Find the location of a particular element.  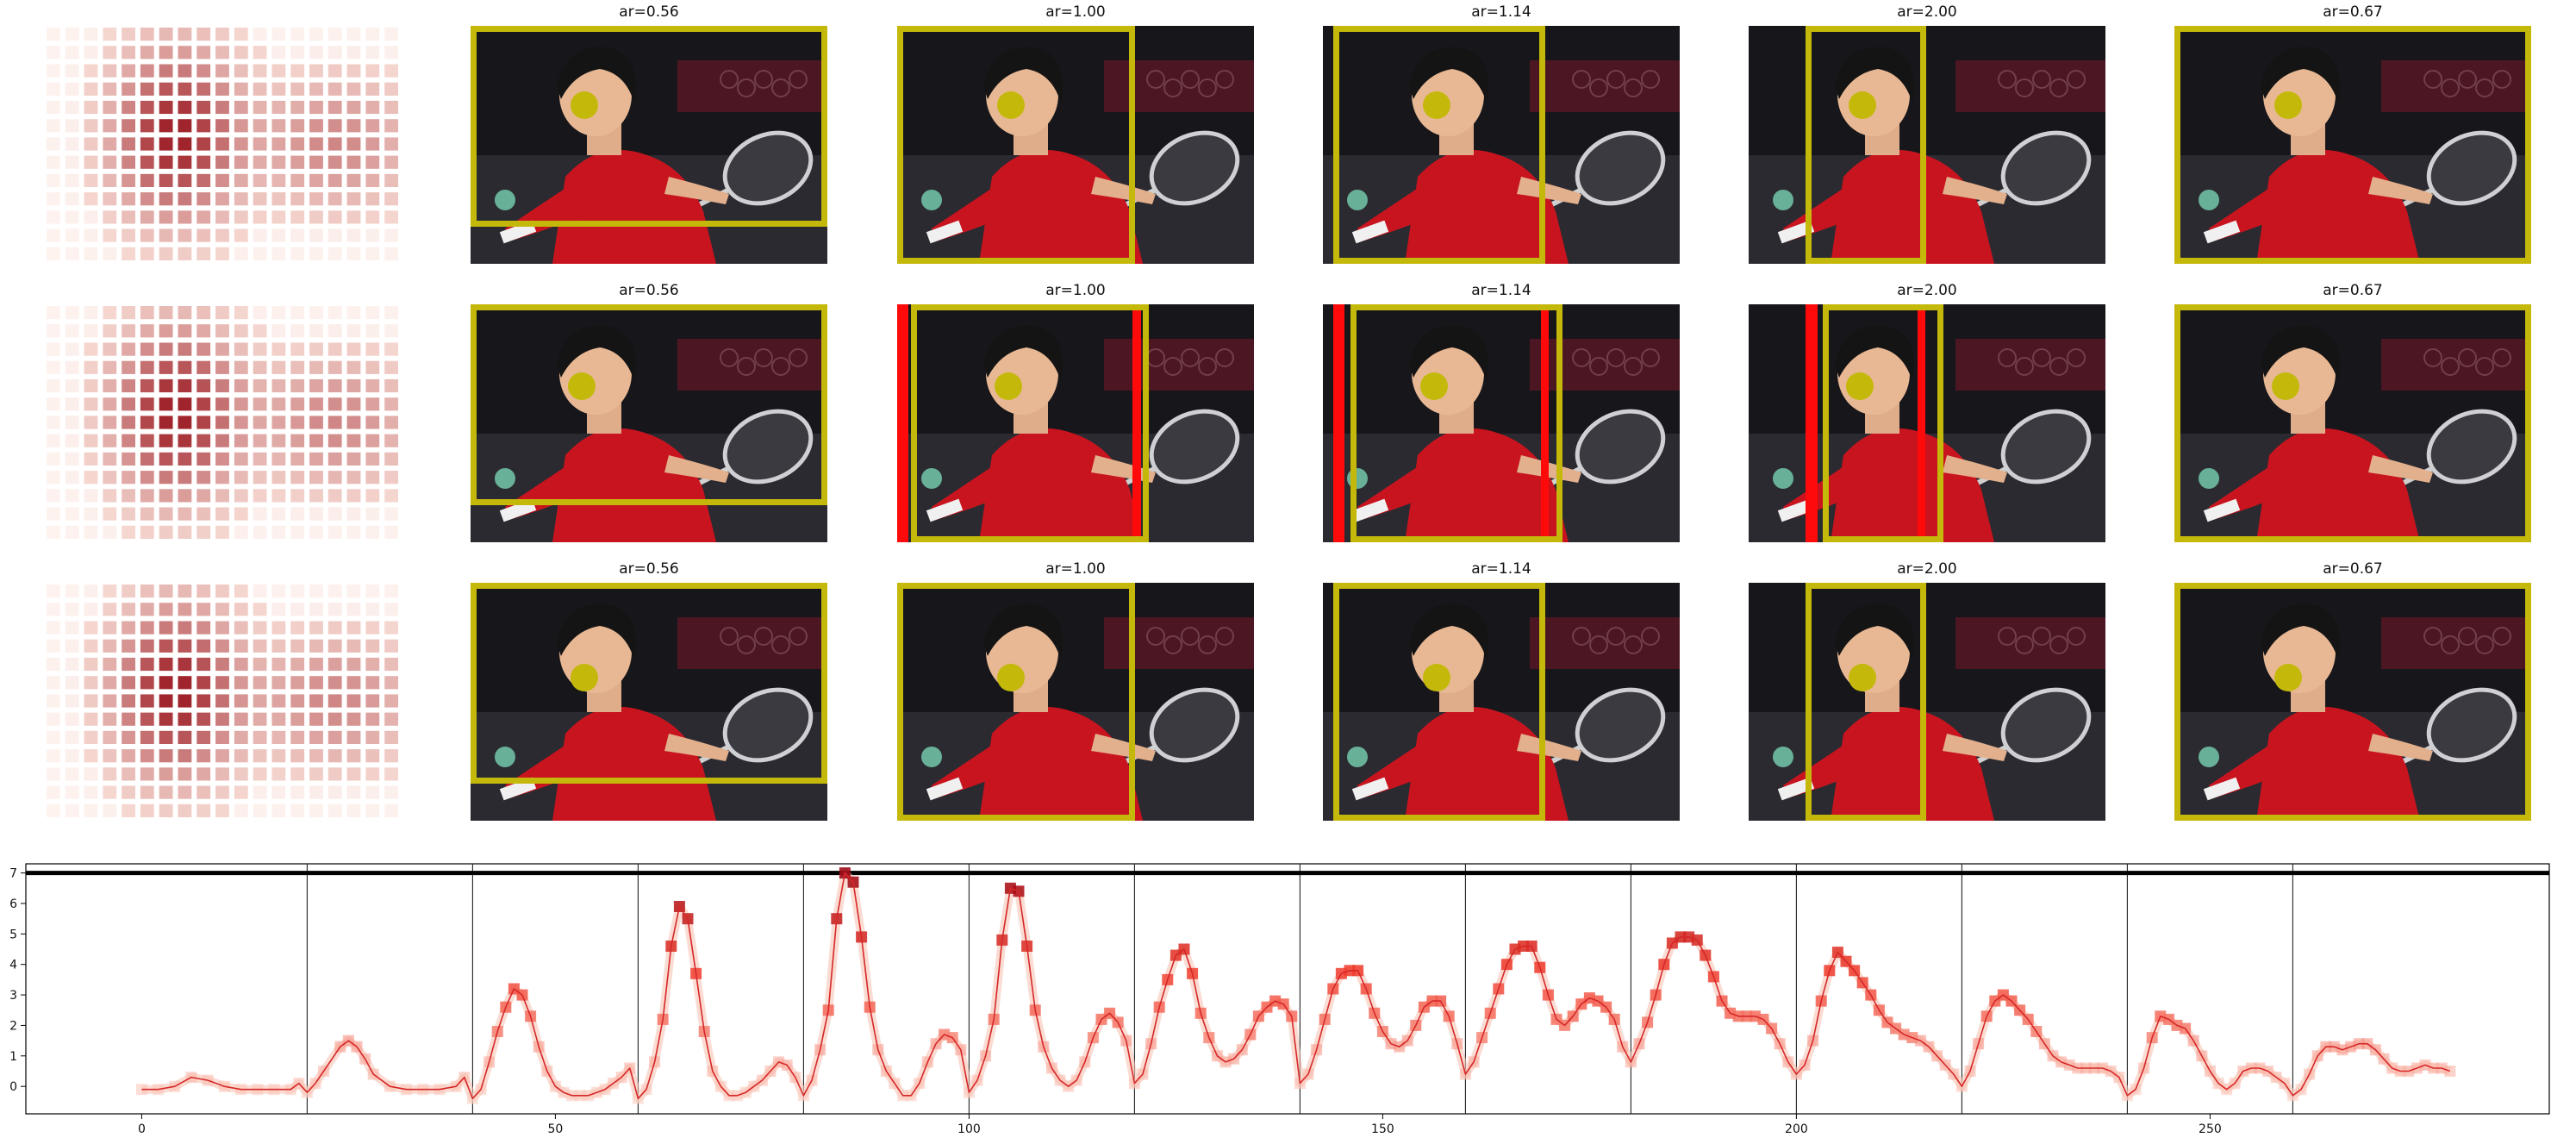

photo-image is located at coordinates (2352, 702).